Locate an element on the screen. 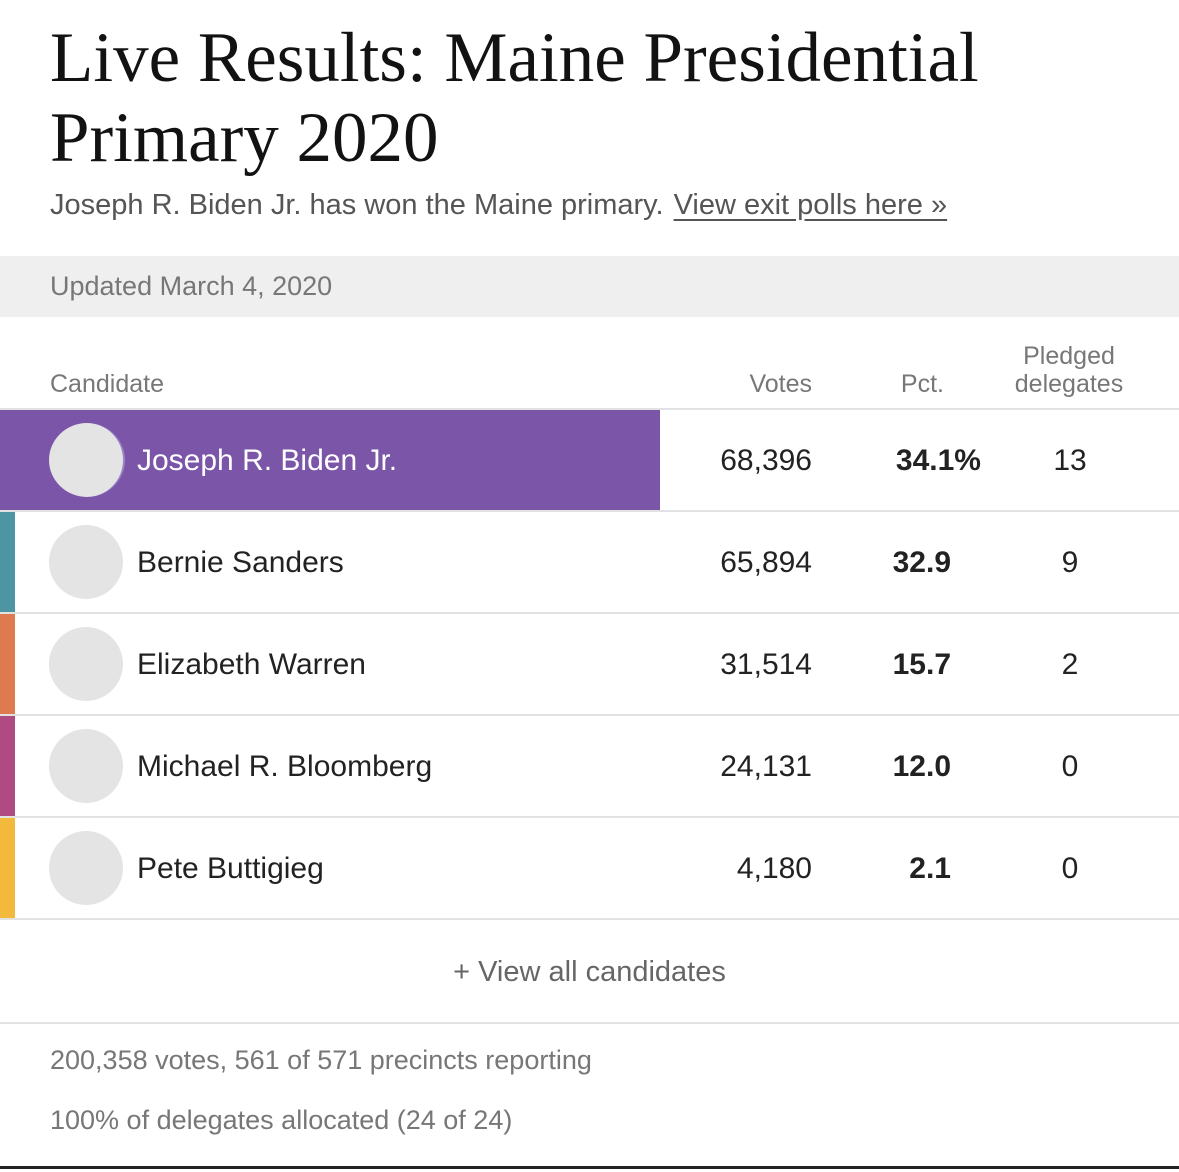 The image size is (1179, 1172). column-header-votes: Votes is located at coordinates (780, 384).